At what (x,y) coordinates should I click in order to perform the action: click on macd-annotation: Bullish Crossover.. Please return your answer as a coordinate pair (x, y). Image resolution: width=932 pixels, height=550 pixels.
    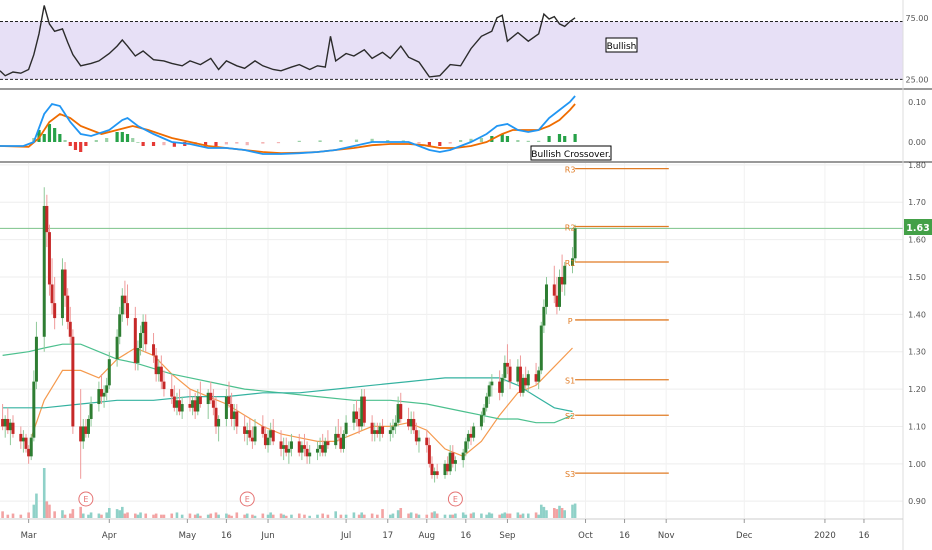
    Looking at the image, I should click on (571, 153).